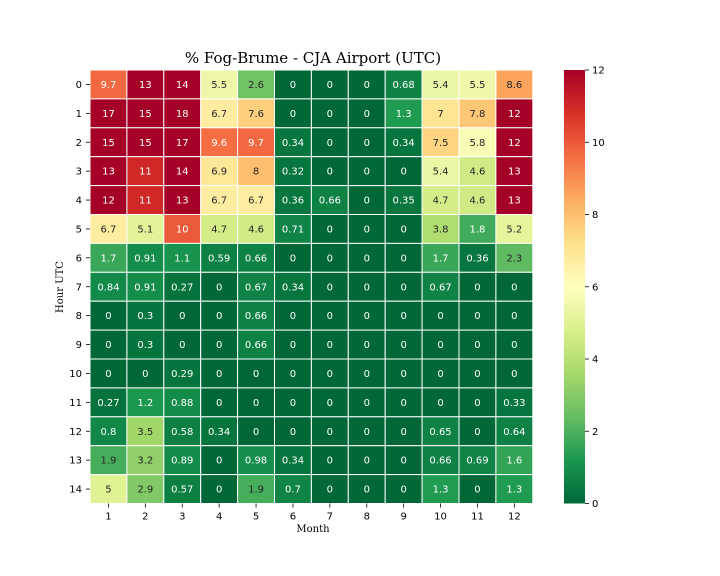 The height and width of the screenshot is (576, 720). I want to click on x-tick-label: 8, so click(367, 517).